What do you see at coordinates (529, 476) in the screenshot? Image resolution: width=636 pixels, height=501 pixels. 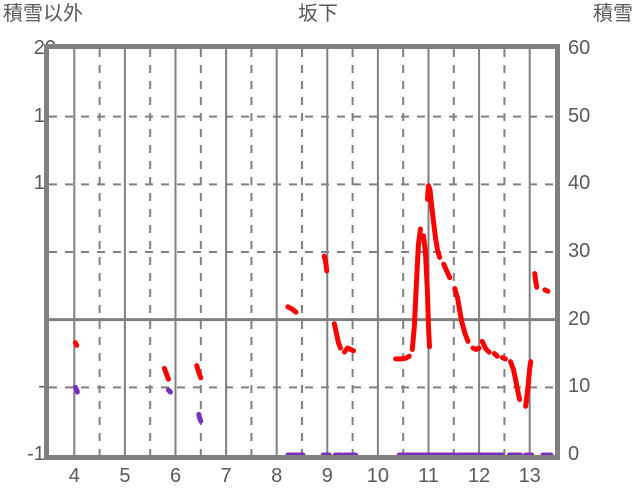 I see `x-axis-tick-label: 13` at bounding box center [529, 476].